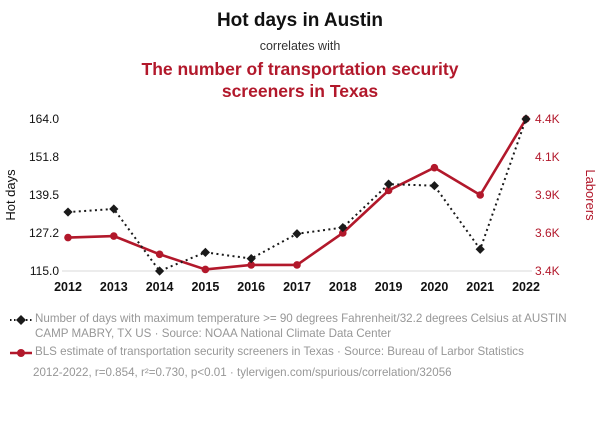 This screenshot has height=430, width=600. I want to click on x-axis-tick: 2015, so click(205, 287).